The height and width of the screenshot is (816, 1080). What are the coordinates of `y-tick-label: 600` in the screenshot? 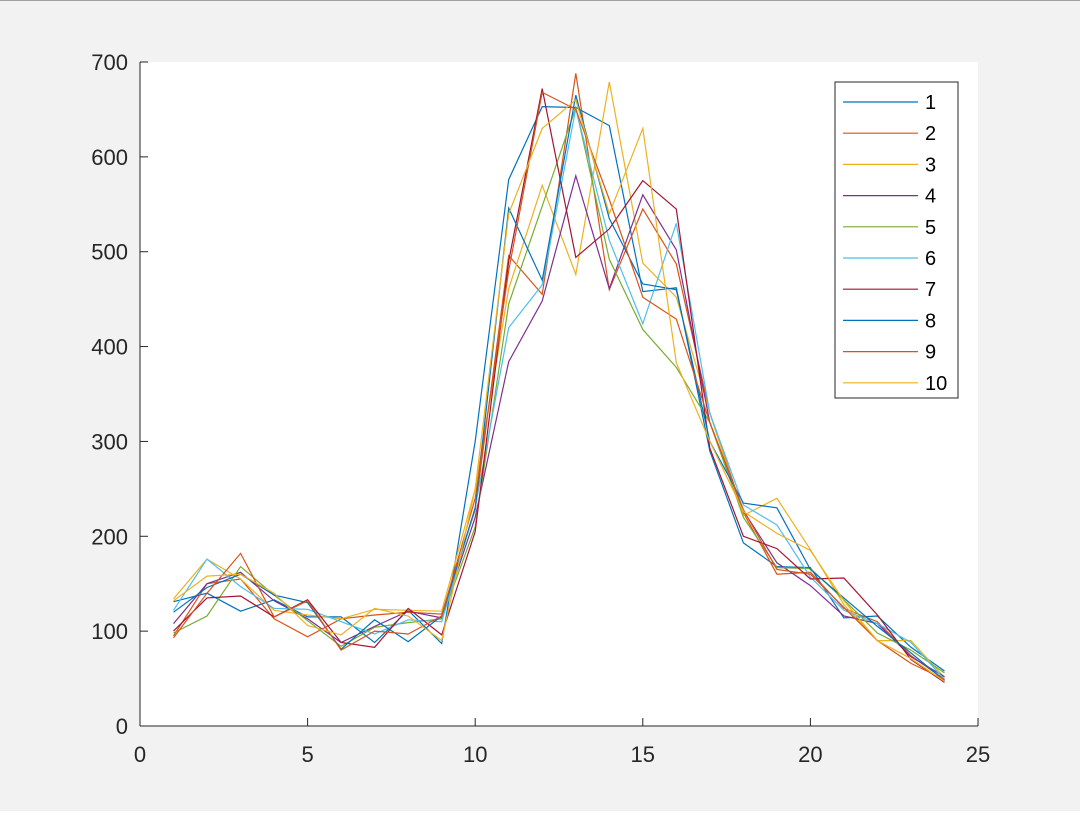 It's located at (109, 157).